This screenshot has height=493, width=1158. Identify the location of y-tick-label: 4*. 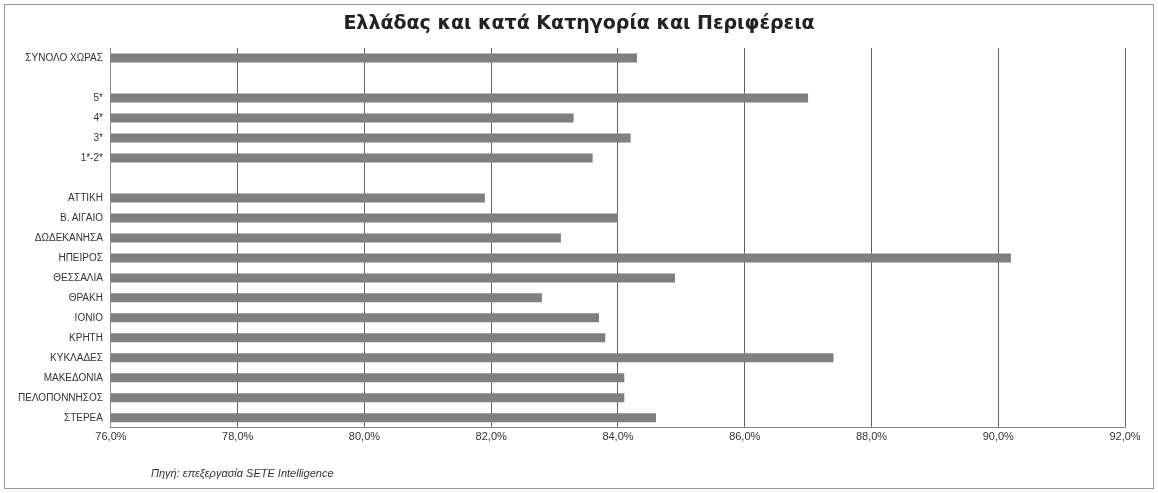
(98, 117).